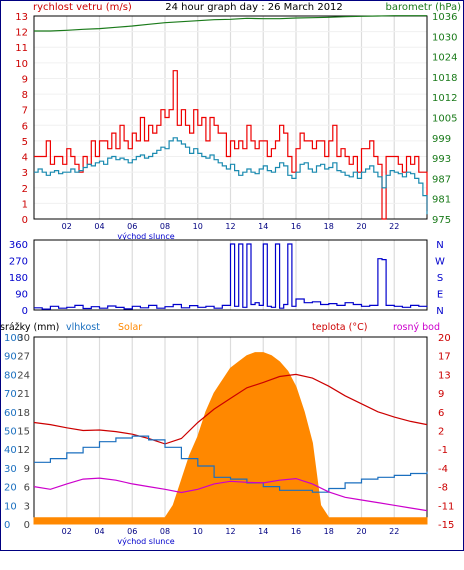 This screenshot has height=570, width=464. What do you see at coordinates (440, 295) in the screenshot?
I see `direction-compass-tick: E` at bounding box center [440, 295].